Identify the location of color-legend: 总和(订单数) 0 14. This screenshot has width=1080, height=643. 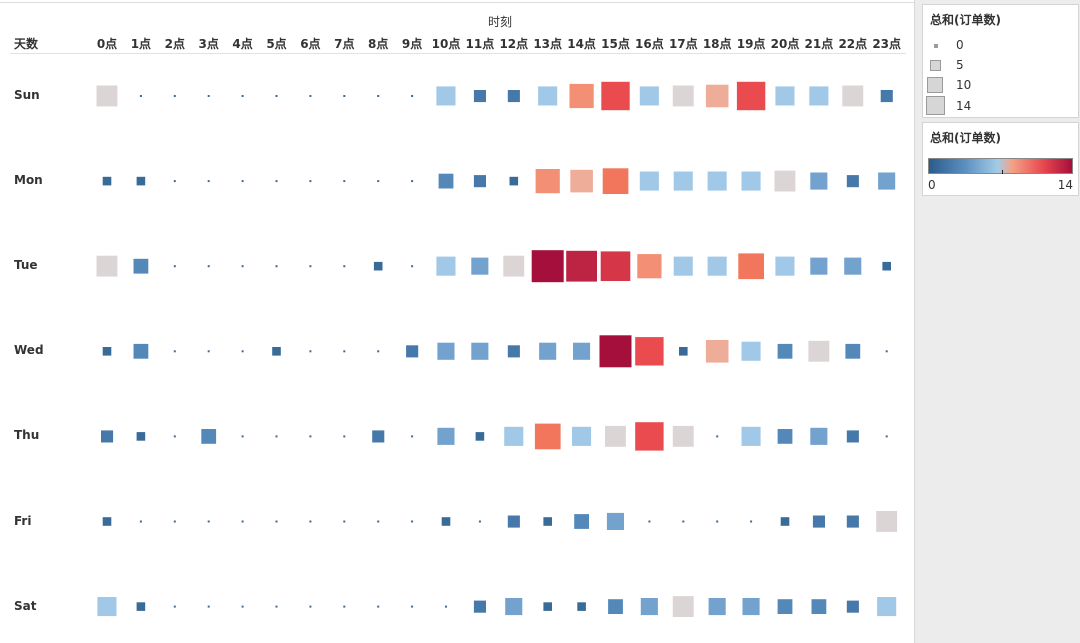
(1000, 159).